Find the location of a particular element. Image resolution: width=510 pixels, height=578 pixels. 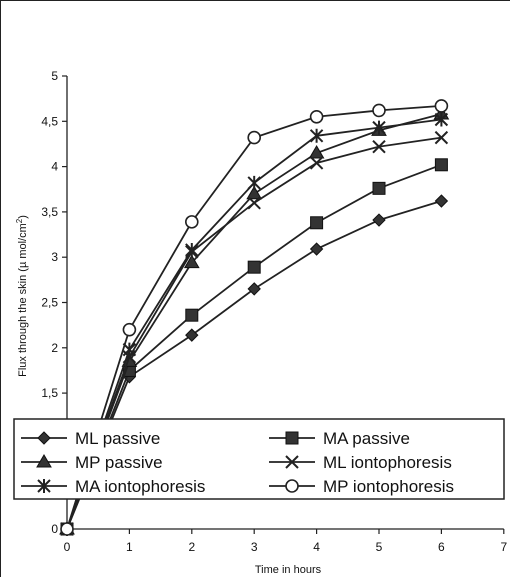

x-tick-label: 5 is located at coordinates (379, 547).